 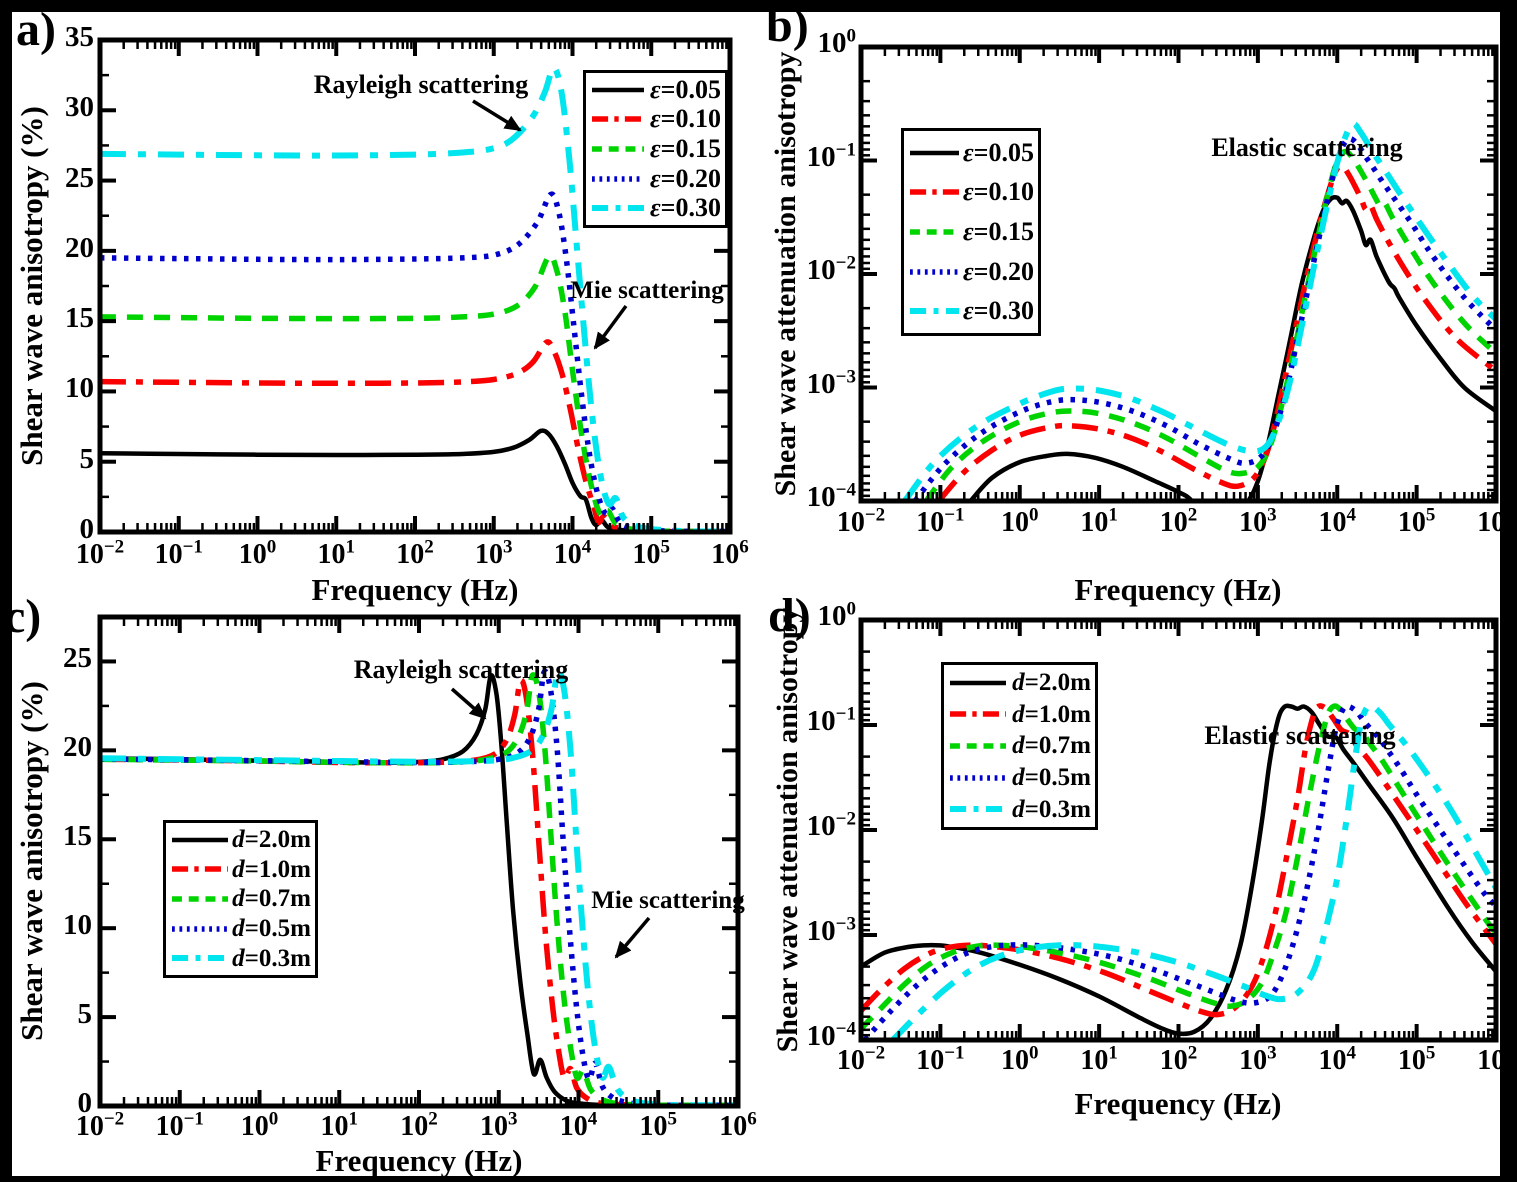 What do you see at coordinates (1337, 1059) in the screenshot?
I see `x-tick-label: 10⁴` at bounding box center [1337, 1059].